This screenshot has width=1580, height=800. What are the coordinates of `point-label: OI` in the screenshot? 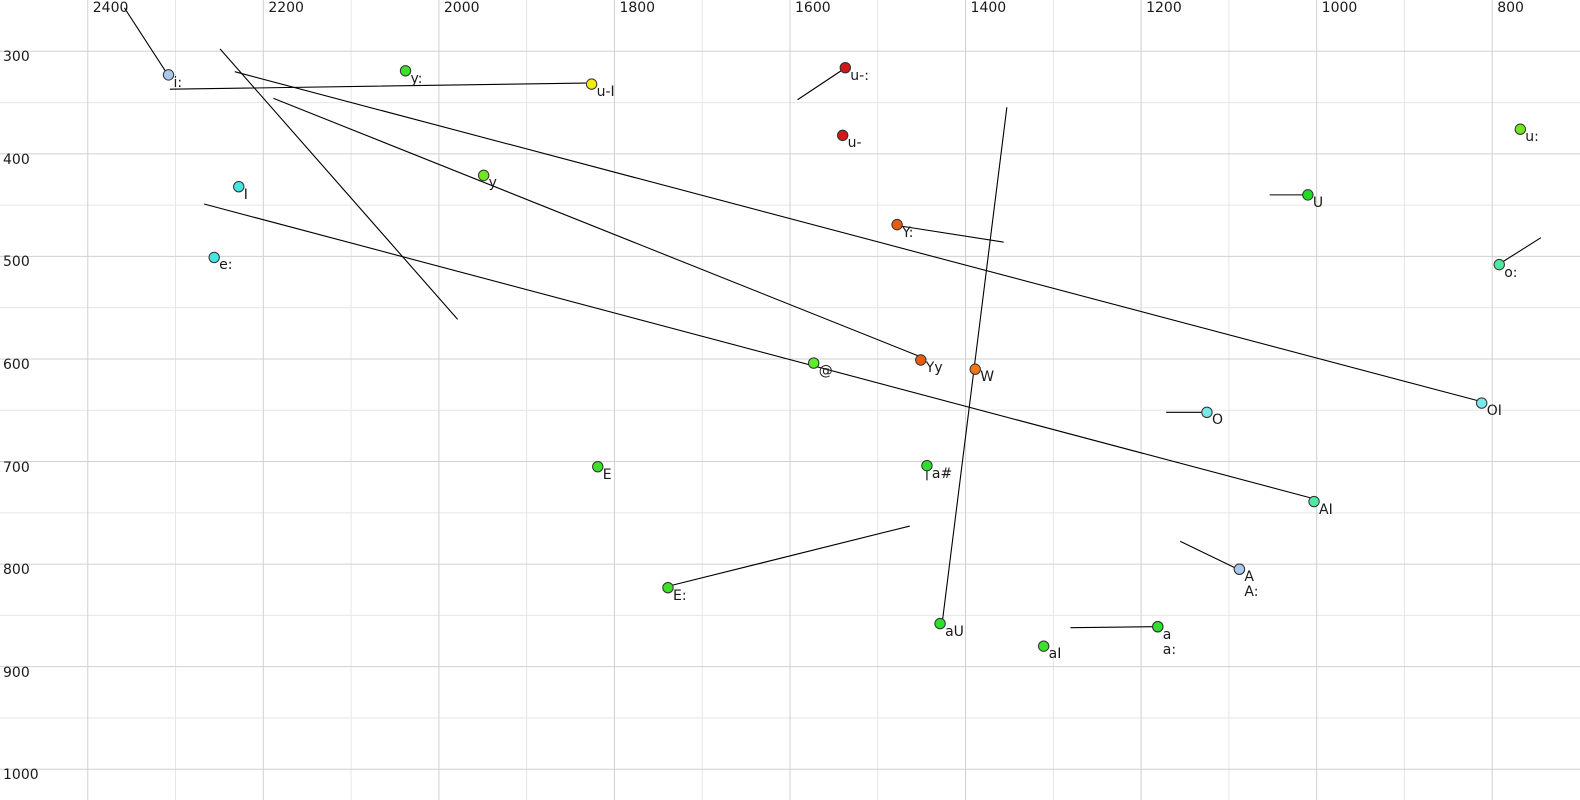 It's located at (1494, 411).